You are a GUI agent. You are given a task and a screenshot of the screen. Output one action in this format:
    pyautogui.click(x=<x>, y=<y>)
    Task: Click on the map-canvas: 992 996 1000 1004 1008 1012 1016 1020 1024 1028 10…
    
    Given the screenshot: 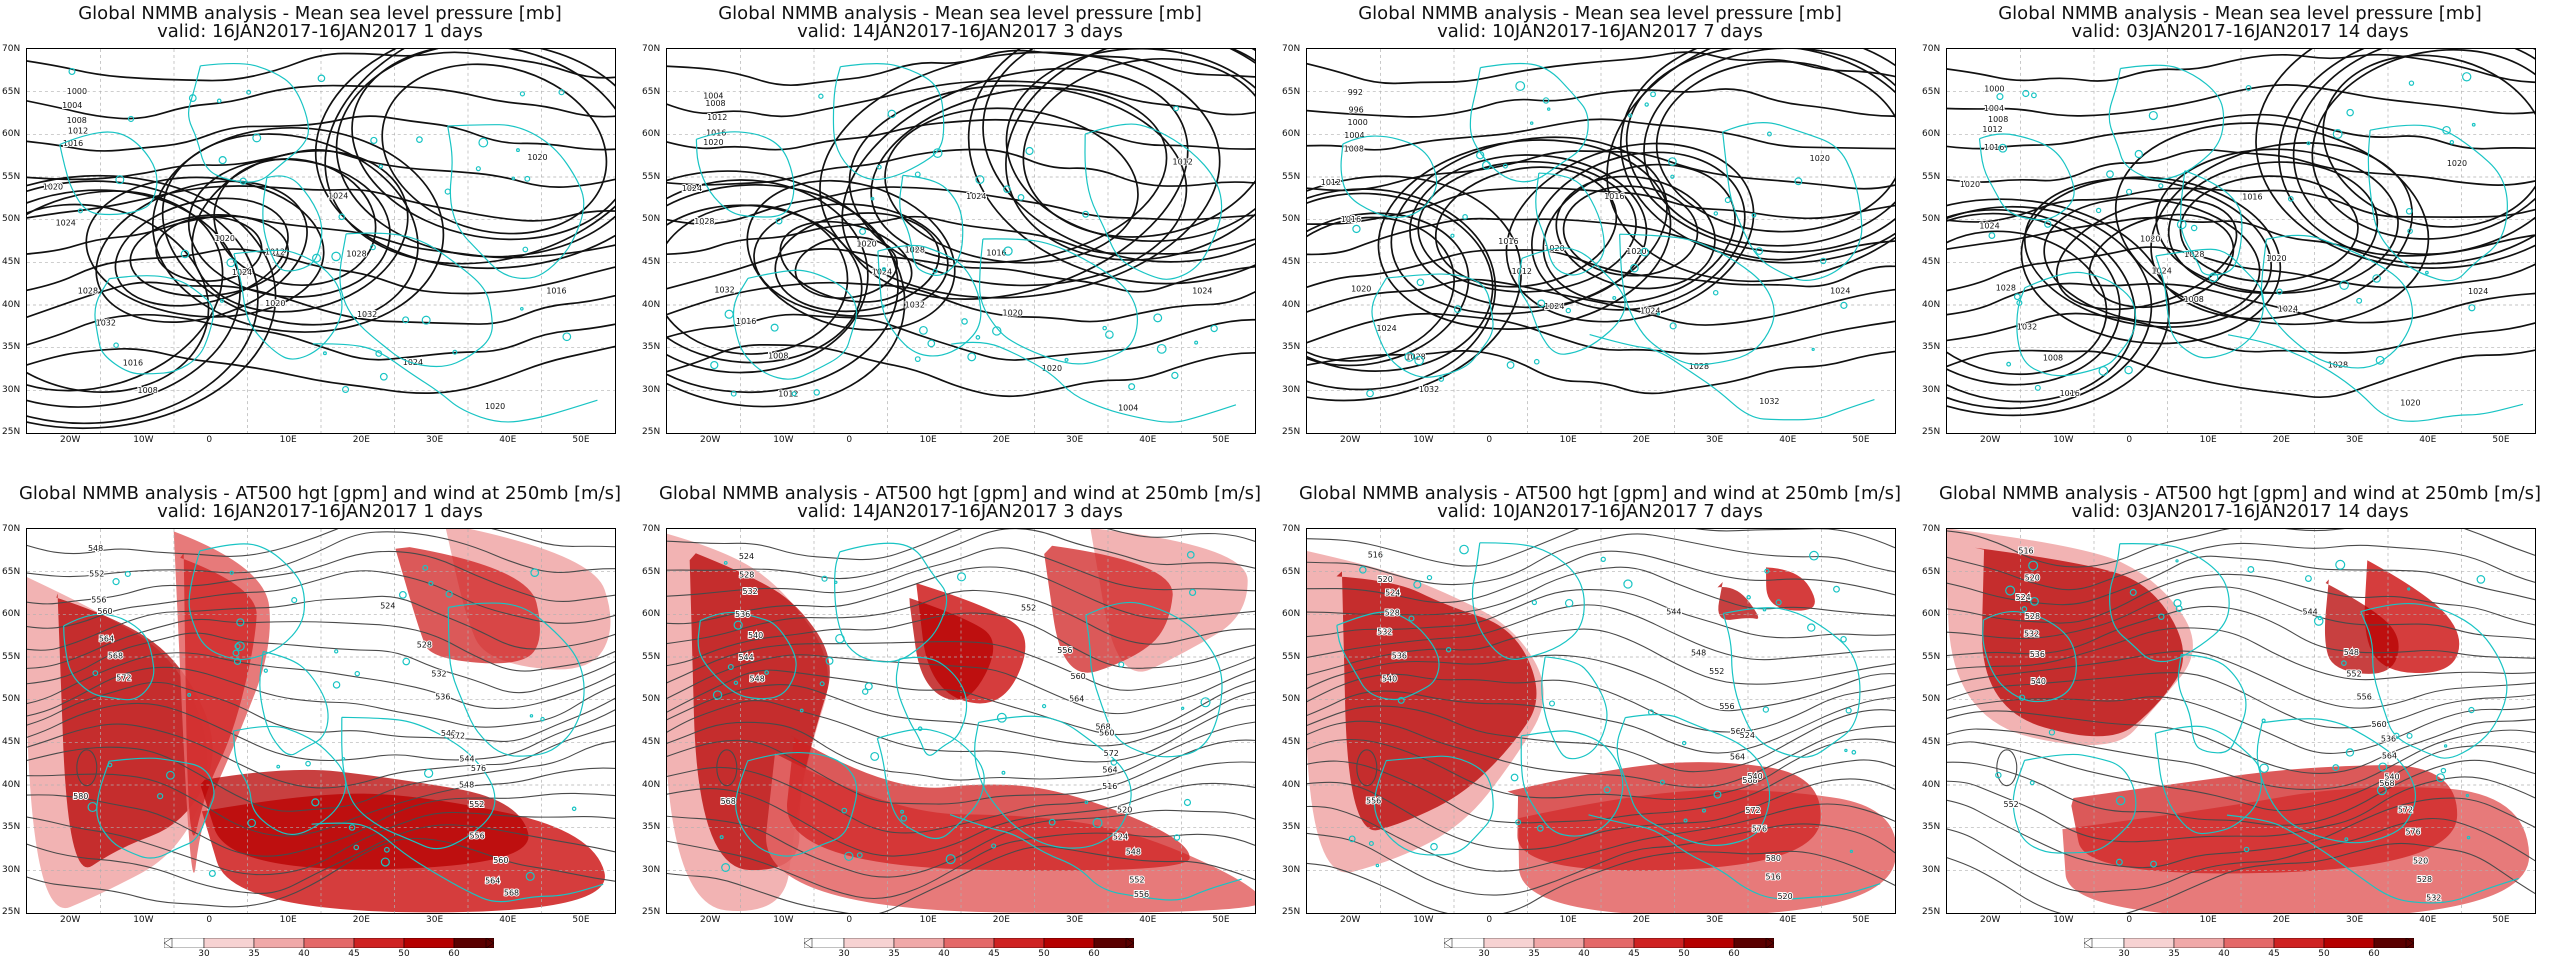 What is the action you would take?
    pyautogui.click(x=1601, y=241)
    